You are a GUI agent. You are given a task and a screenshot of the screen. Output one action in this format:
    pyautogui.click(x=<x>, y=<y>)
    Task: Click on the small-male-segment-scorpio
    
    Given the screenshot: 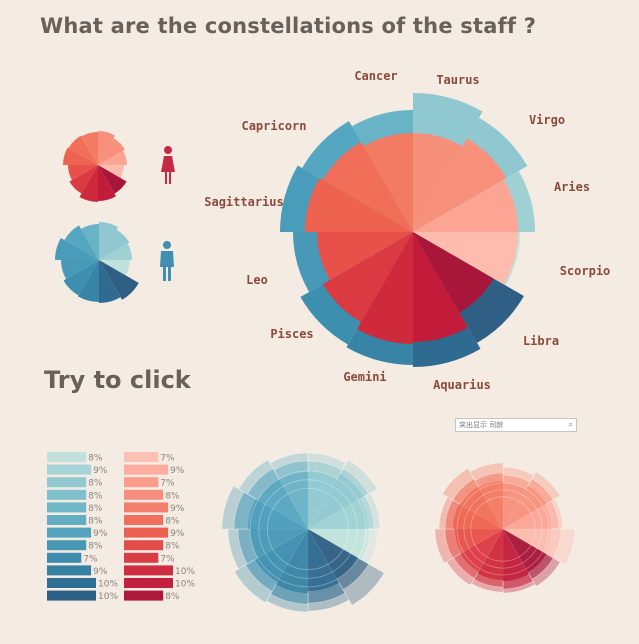 What is the action you would take?
    pyautogui.click(x=119, y=280)
    